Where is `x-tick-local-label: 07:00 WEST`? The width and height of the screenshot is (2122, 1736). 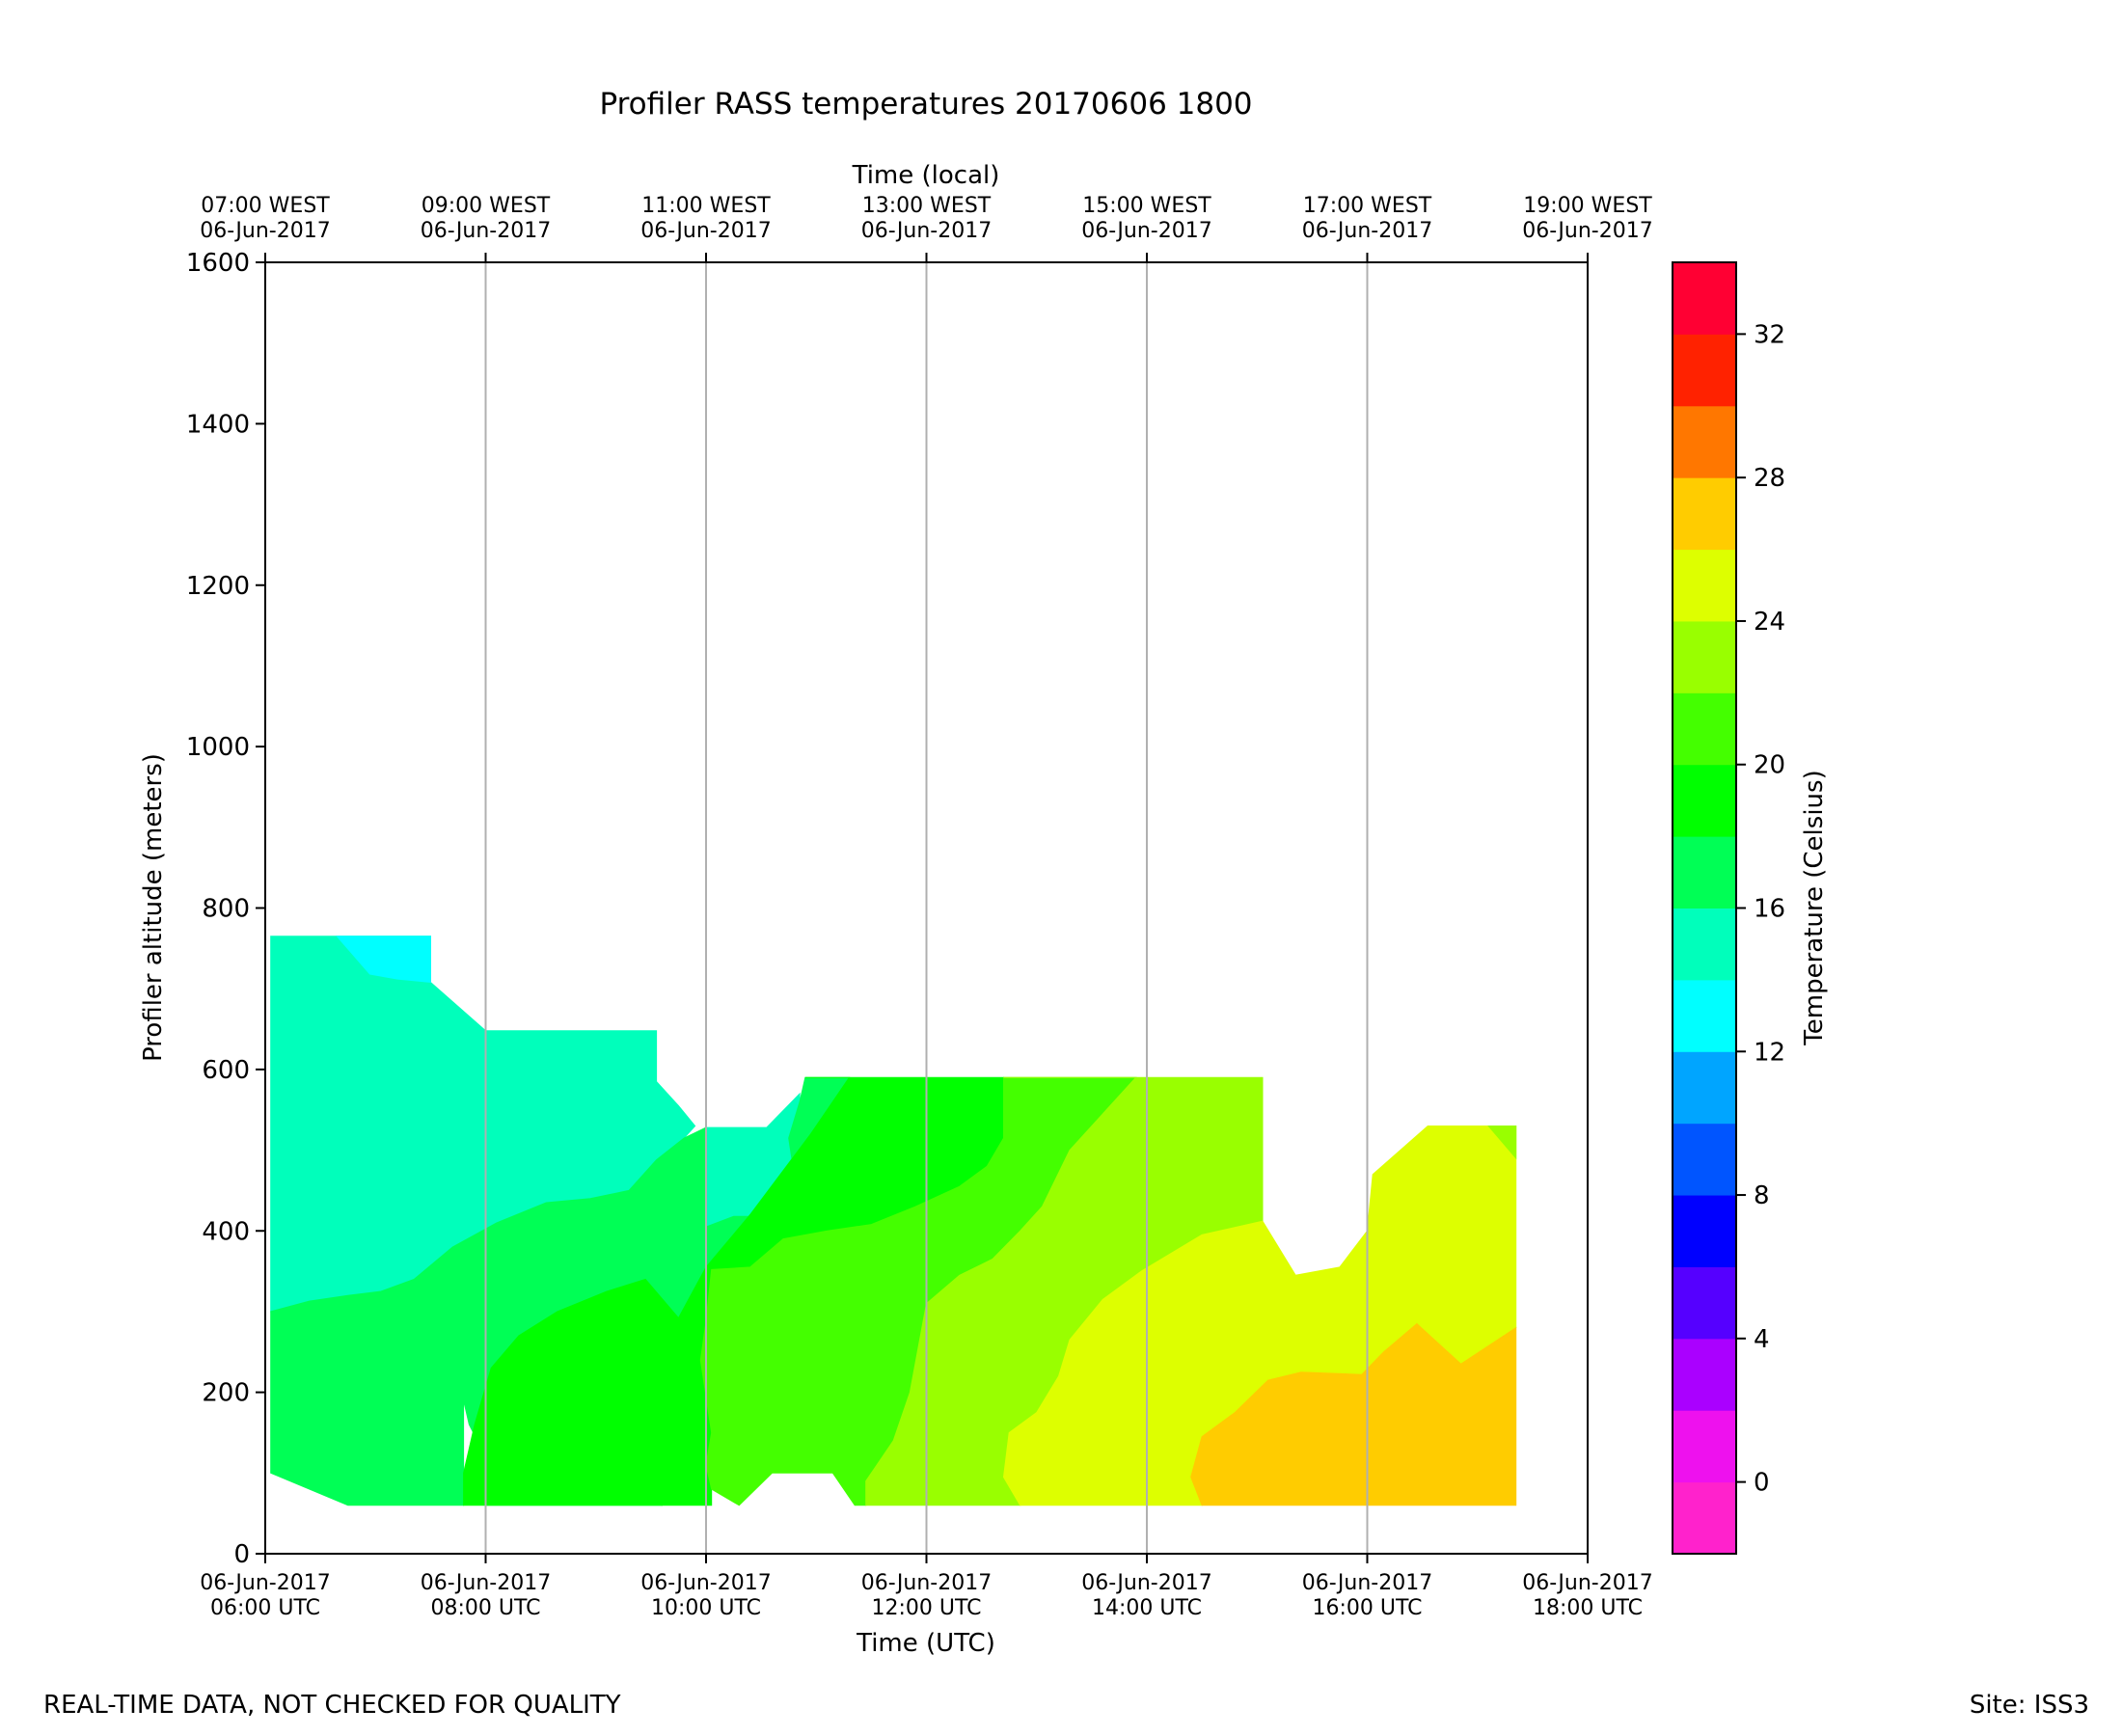
x-tick-local-label: 07:00 WEST is located at coordinates (265, 206).